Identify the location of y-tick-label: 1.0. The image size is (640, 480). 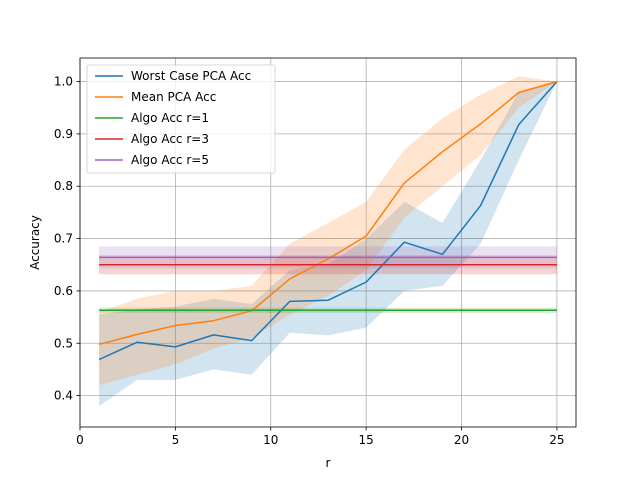
(63, 82).